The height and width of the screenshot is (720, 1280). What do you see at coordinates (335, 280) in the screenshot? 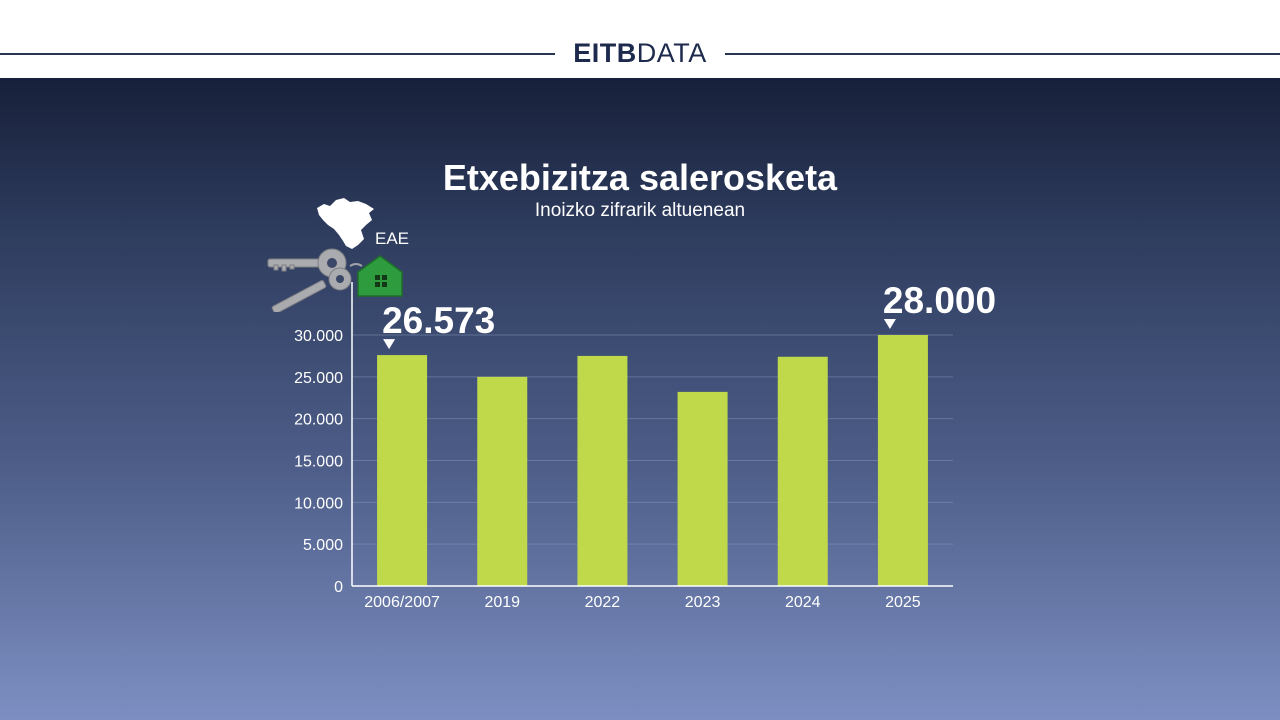
I see `house-keys-icon` at bounding box center [335, 280].